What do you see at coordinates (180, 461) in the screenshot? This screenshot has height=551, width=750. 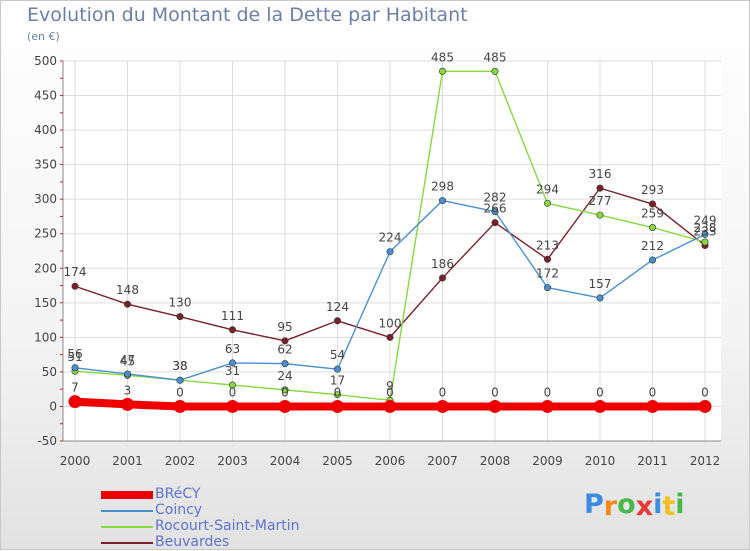 I see `x-tick-label: 2002` at bounding box center [180, 461].